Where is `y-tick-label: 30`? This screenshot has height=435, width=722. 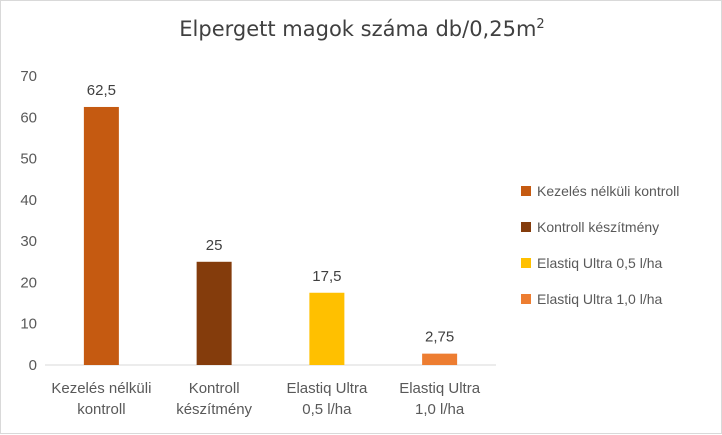 y-tick-label: 30 is located at coordinates (28, 241).